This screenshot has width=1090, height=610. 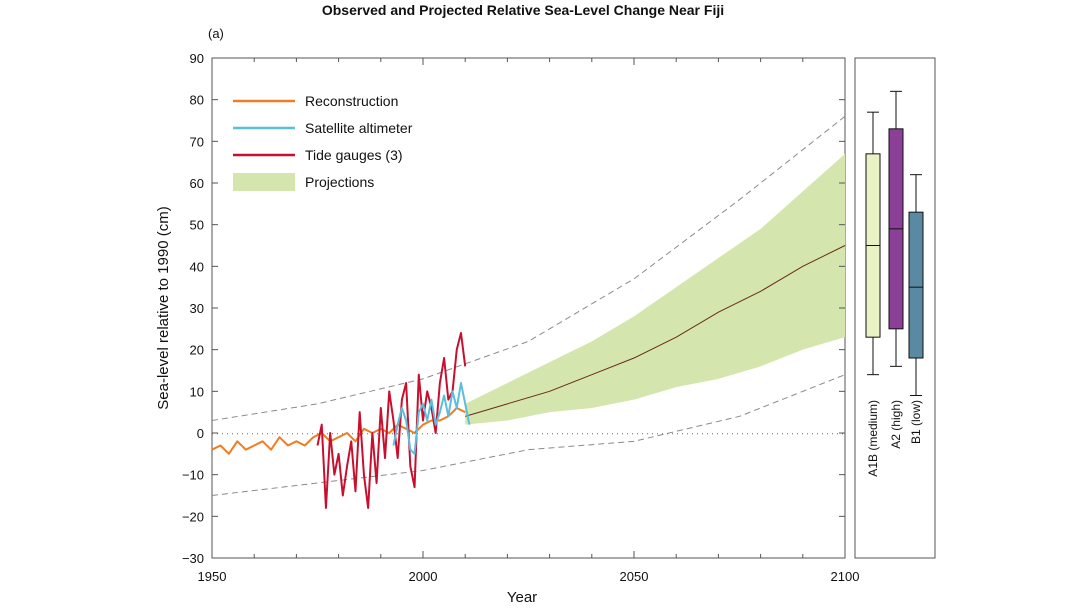 What do you see at coordinates (354, 155) in the screenshot?
I see `legend-label: Tide gauges (3)` at bounding box center [354, 155].